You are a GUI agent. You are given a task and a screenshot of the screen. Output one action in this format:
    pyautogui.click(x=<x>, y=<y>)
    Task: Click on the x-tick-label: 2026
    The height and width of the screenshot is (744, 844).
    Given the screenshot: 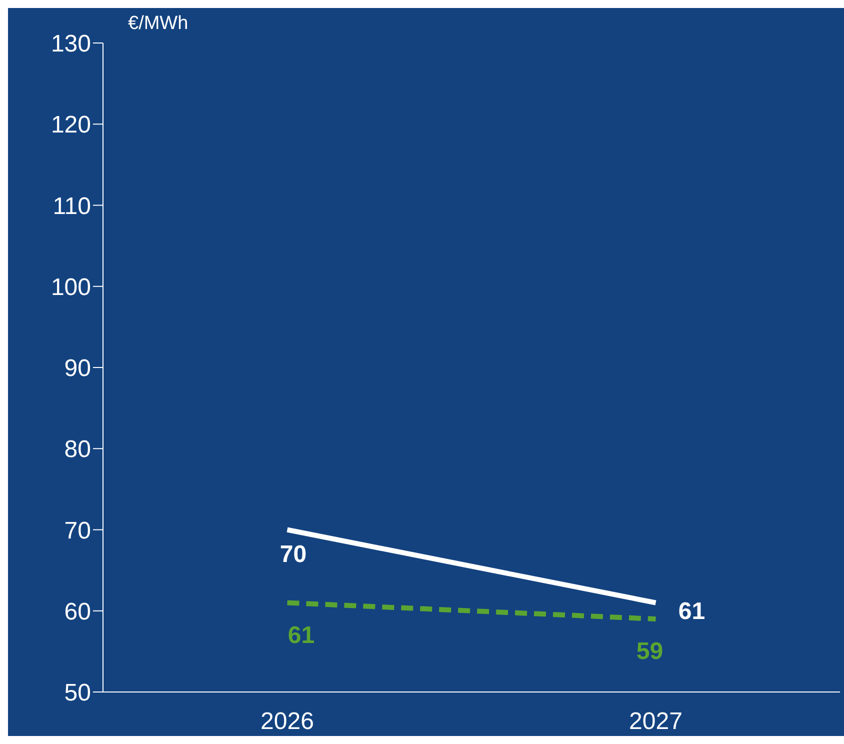 What is the action you would take?
    pyautogui.click(x=287, y=722)
    